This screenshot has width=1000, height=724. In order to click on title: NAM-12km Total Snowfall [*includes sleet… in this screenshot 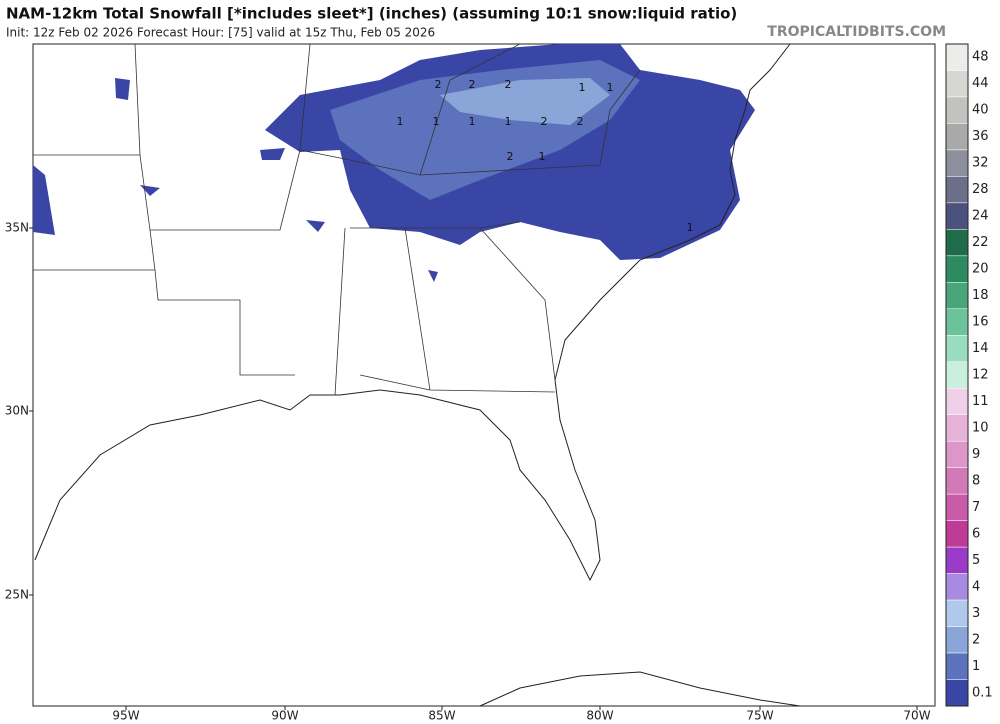, I will do `click(371, 14)`.